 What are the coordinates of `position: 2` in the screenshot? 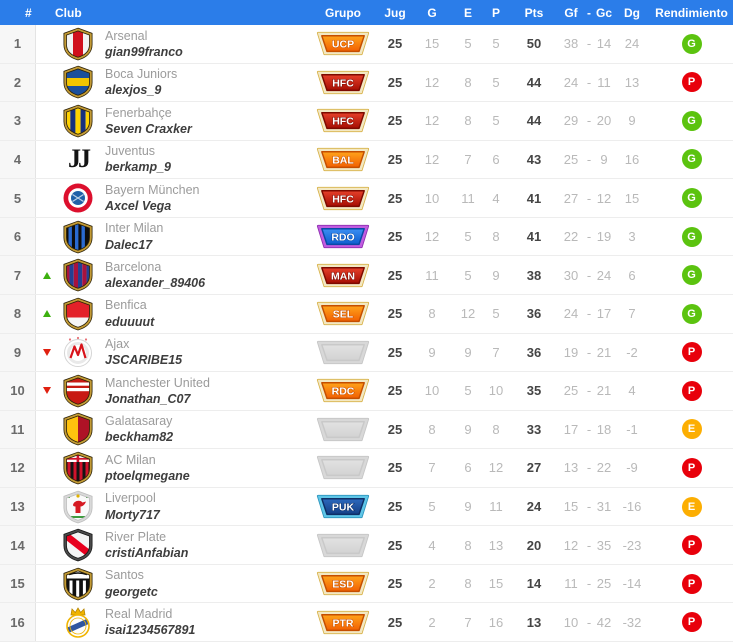 It's located at (17, 82).